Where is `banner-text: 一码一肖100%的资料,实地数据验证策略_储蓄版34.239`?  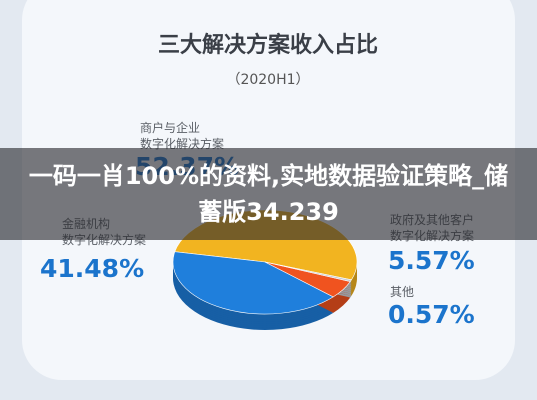 banner-text: 一码一肖100%的资料,实地数据验证策略_储蓄版34.239 is located at coordinates (268, 194).